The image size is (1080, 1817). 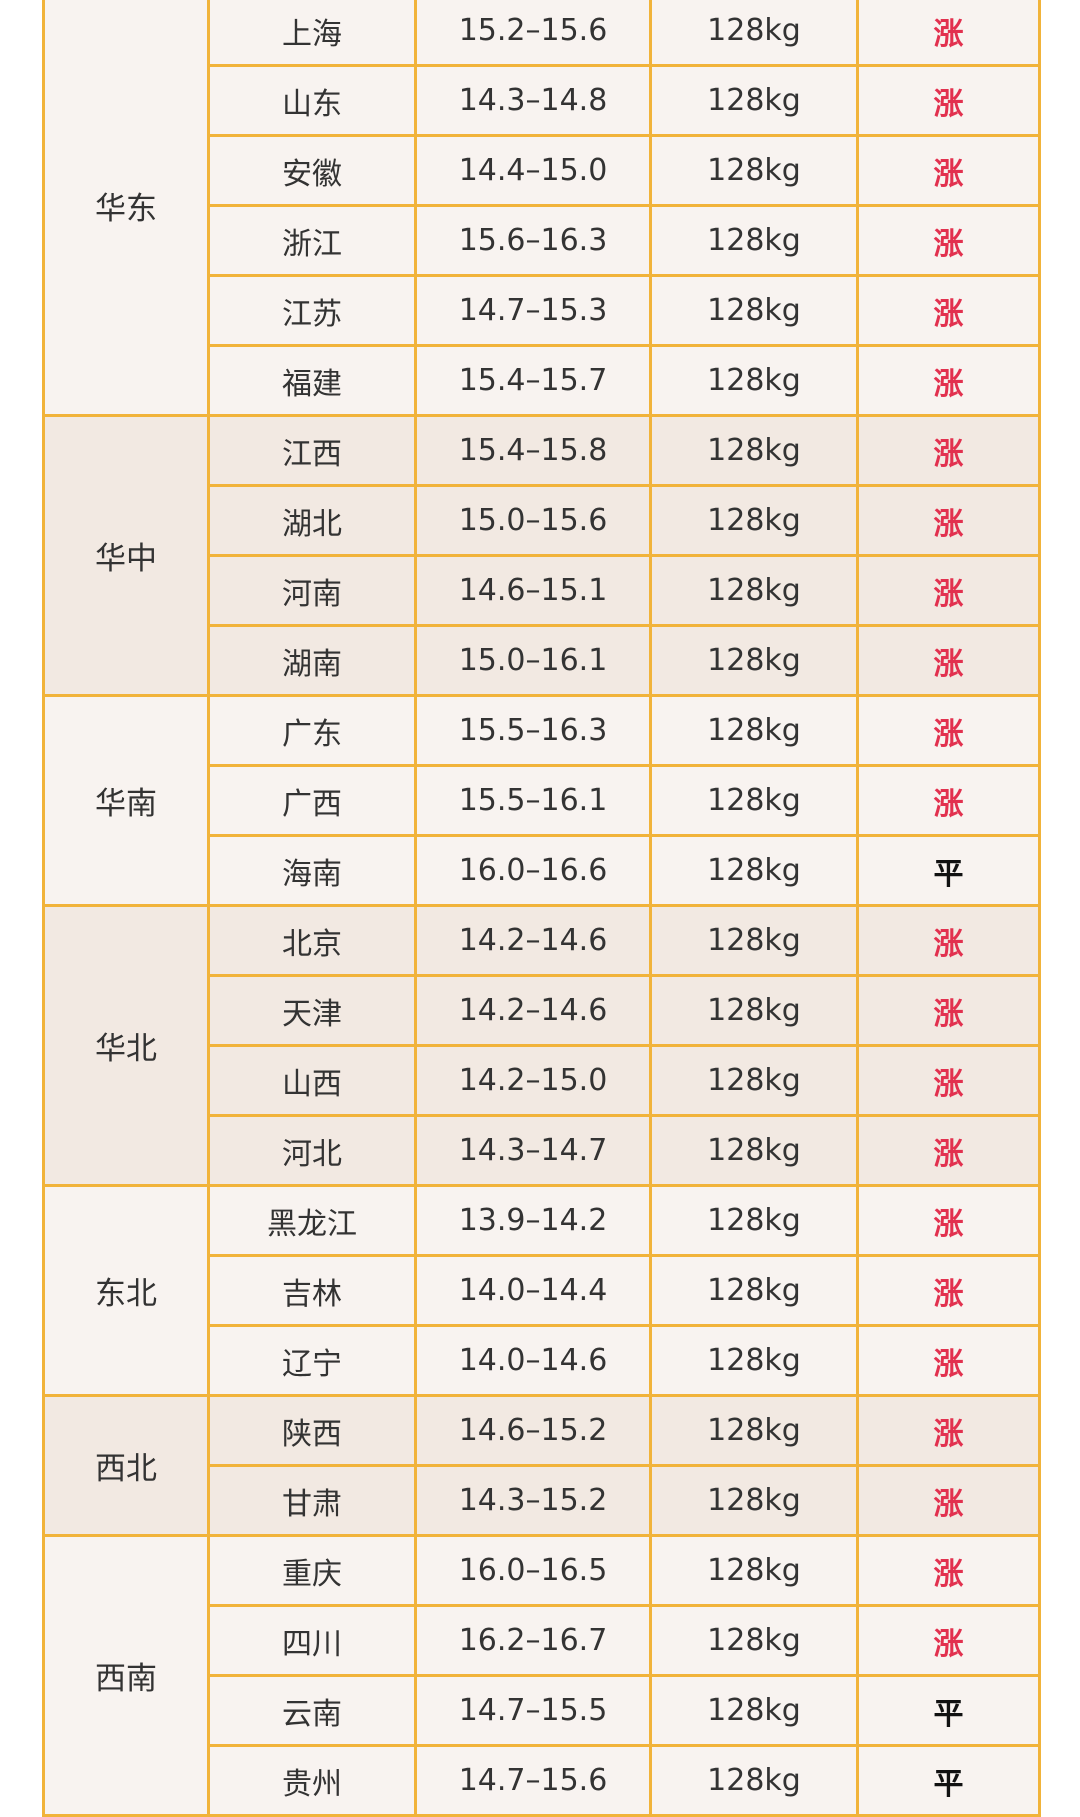 I want to click on table-row: 华北 北京 14.2–14.6 128kg 涨, so click(x=541, y=1045).